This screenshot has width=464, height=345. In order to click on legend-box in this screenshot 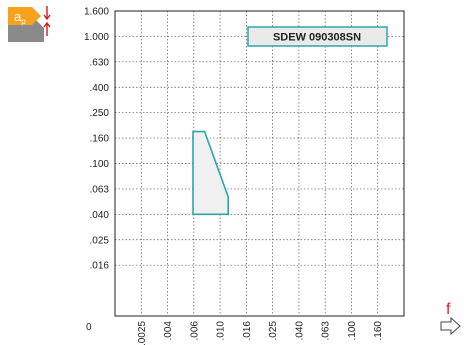, I will do `click(317, 36)`.